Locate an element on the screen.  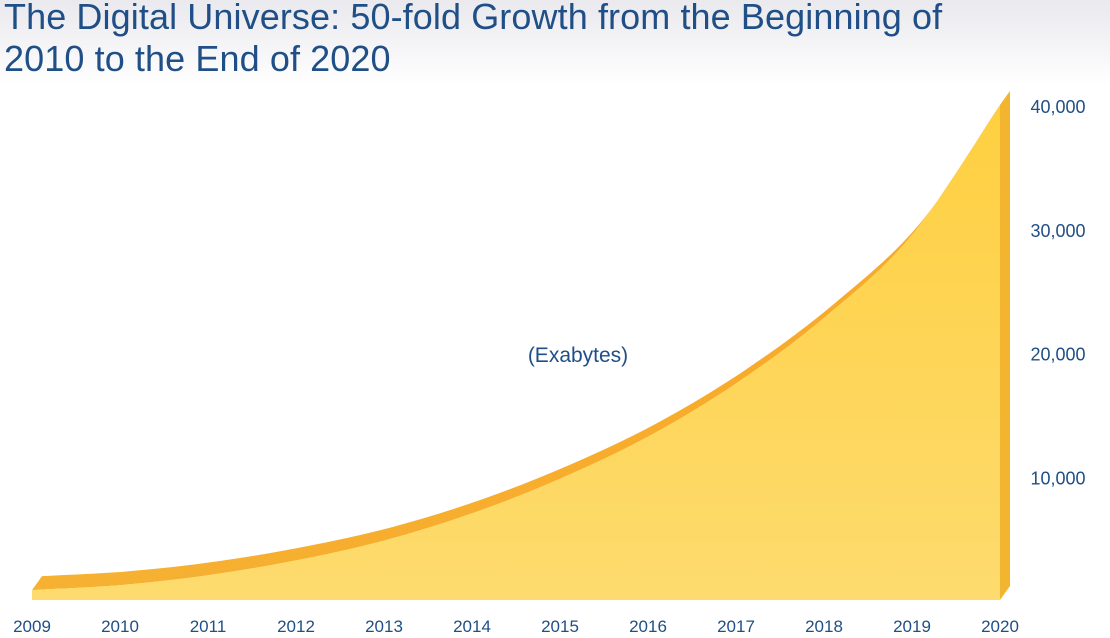
x-tick-label-2020: 2020 is located at coordinates (1000, 626).